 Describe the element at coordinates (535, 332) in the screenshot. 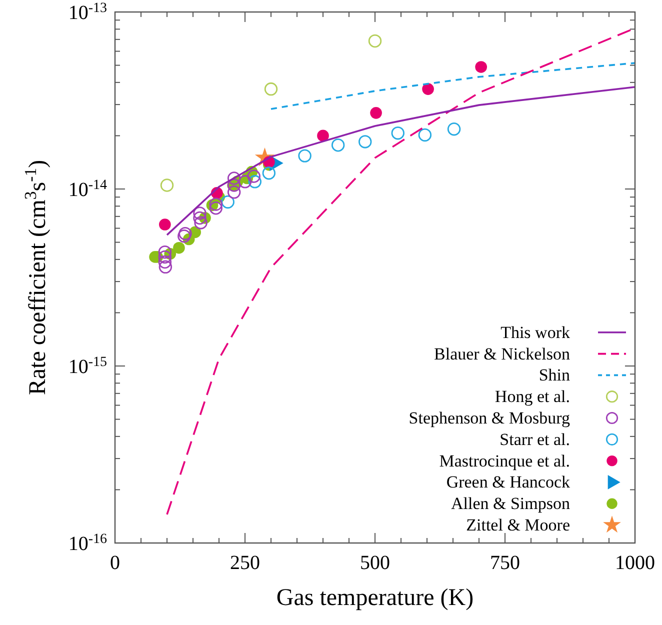

I see `legend-label: This work` at that location.